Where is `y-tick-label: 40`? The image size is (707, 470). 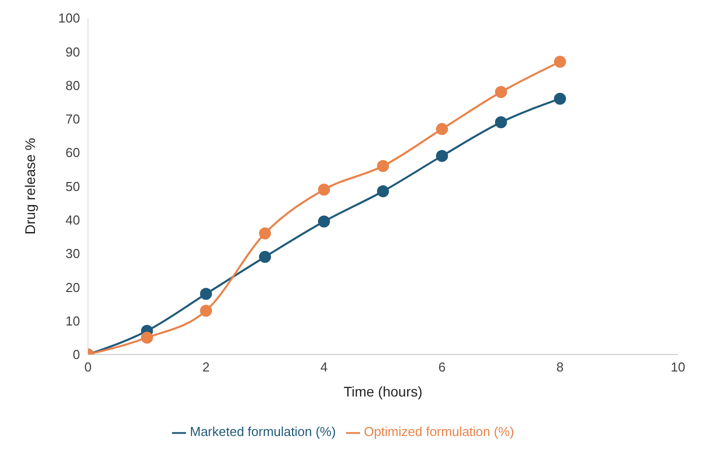 y-tick-label: 40 is located at coordinates (73, 220).